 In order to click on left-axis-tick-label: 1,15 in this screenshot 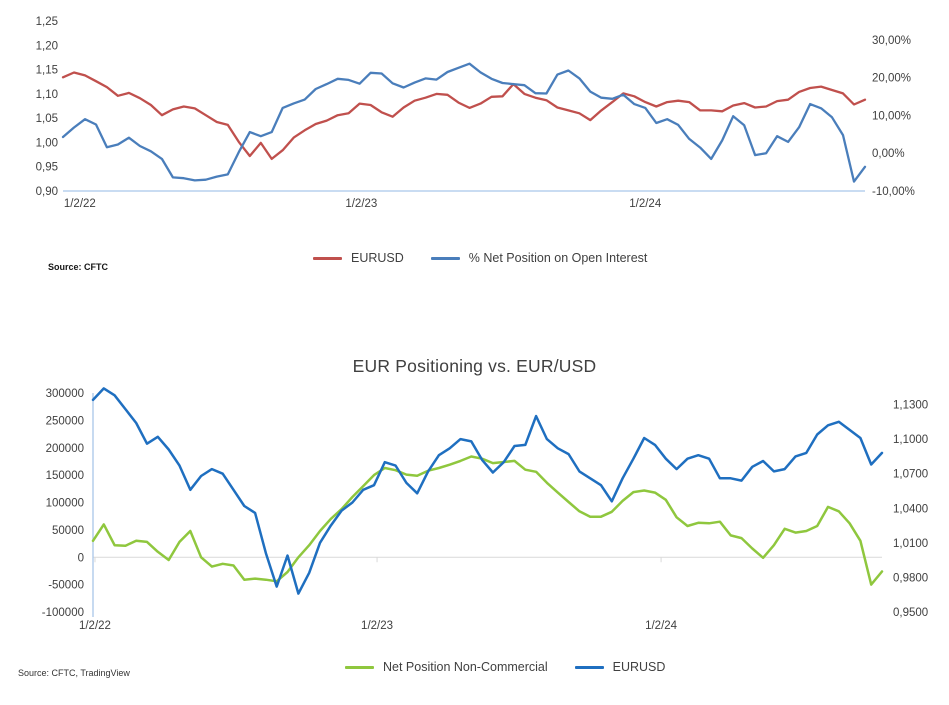, I will do `click(47, 71)`.